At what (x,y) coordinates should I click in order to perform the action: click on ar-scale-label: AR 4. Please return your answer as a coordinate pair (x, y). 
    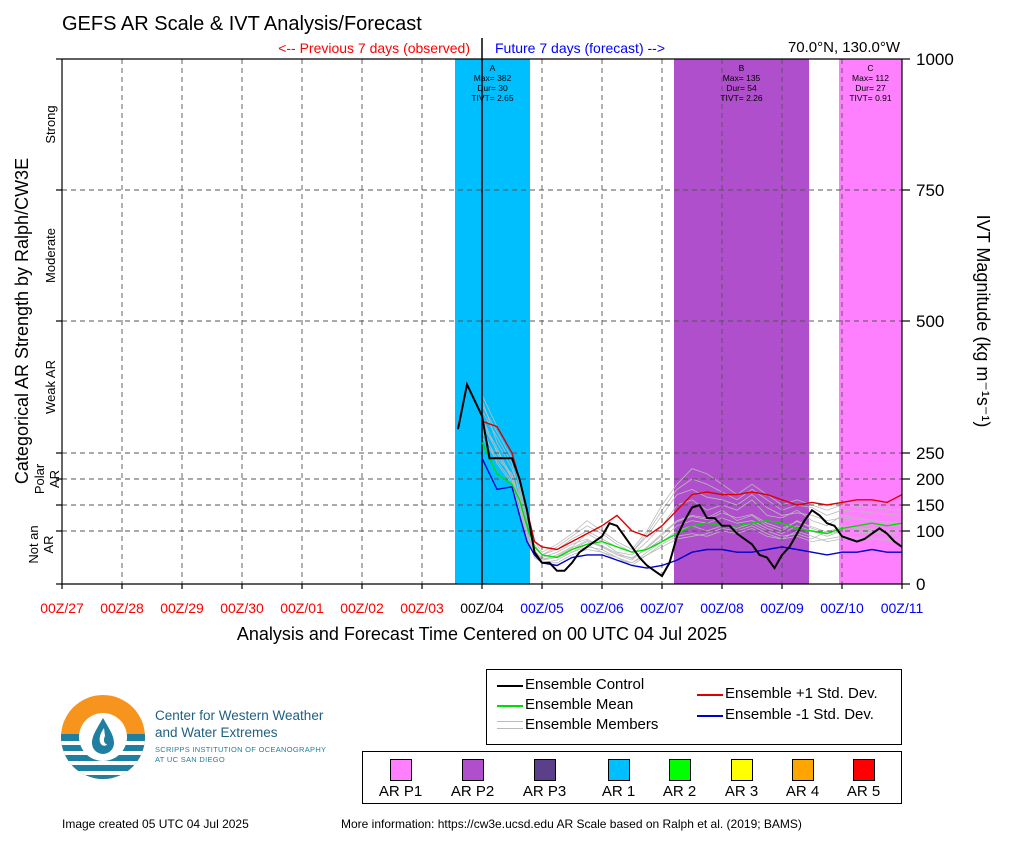
    Looking at the image, I should click on (802, 791).